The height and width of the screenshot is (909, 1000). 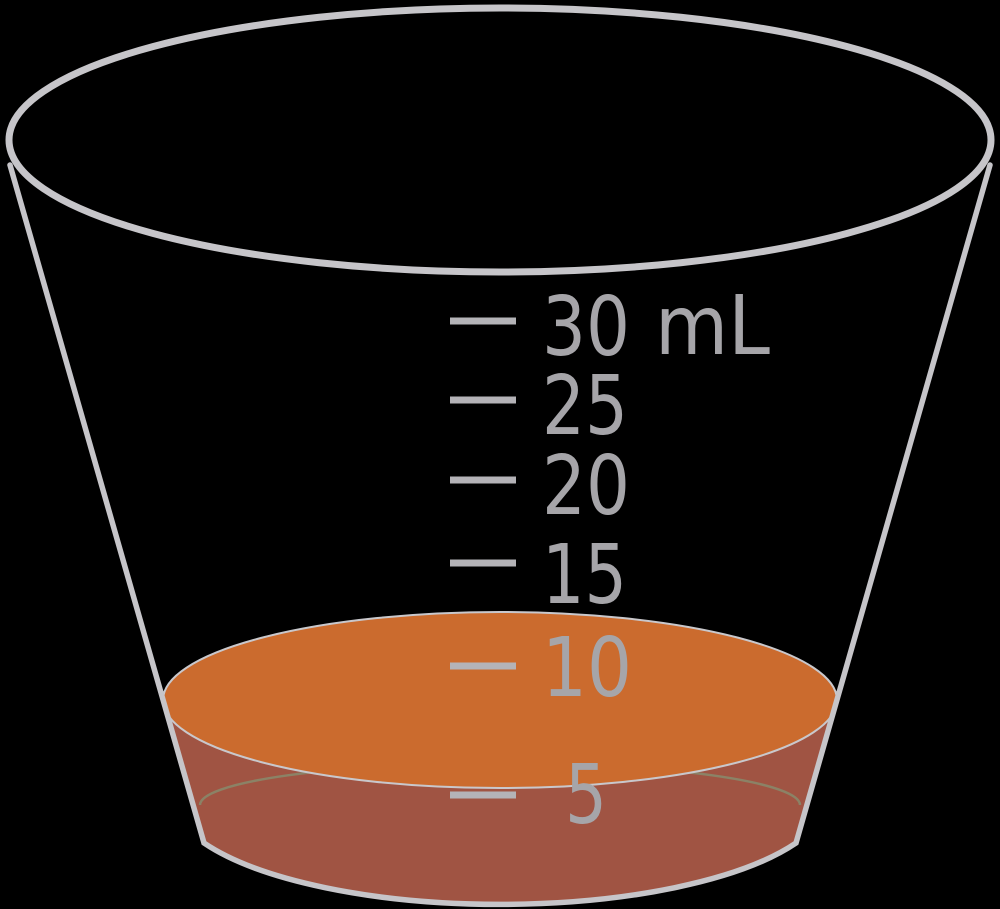 What do you see at coordinates (586, 795) in the screenshot?
I see `scale-label-5: 5` at bounding box center [586, 795].